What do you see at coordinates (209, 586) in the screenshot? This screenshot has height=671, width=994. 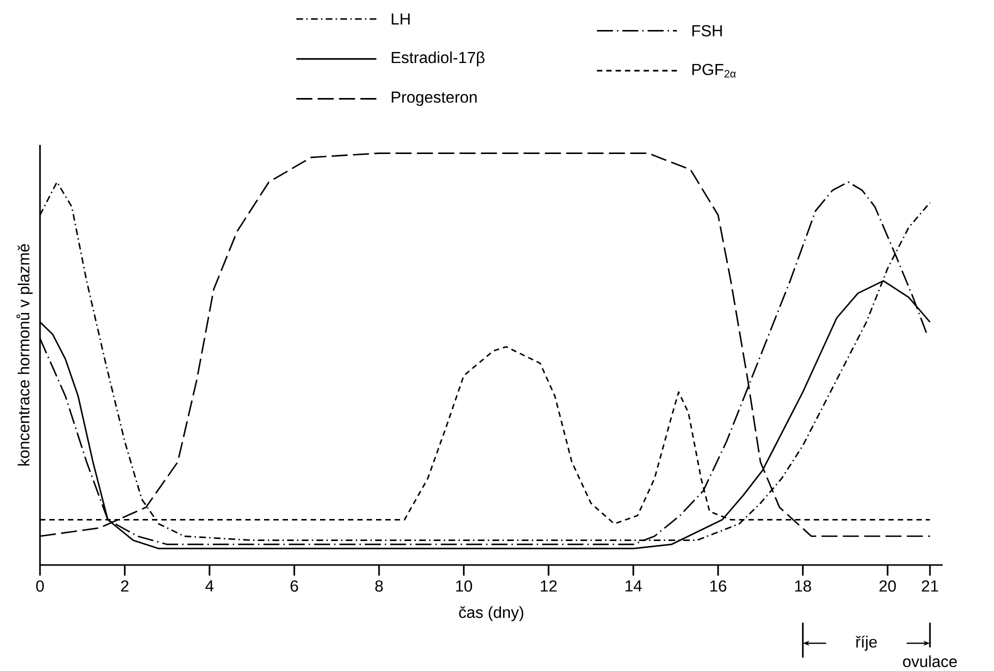 I see `x-tick-label: 4` at bounding box center [209, 586].